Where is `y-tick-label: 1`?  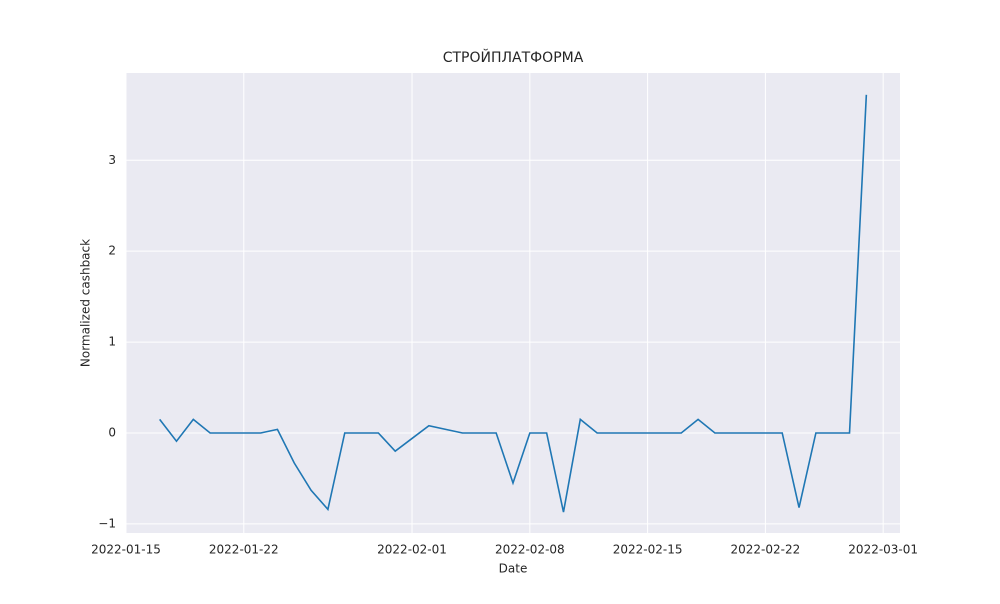
y-tick-label: 1 is located at coordinates (112, 342).